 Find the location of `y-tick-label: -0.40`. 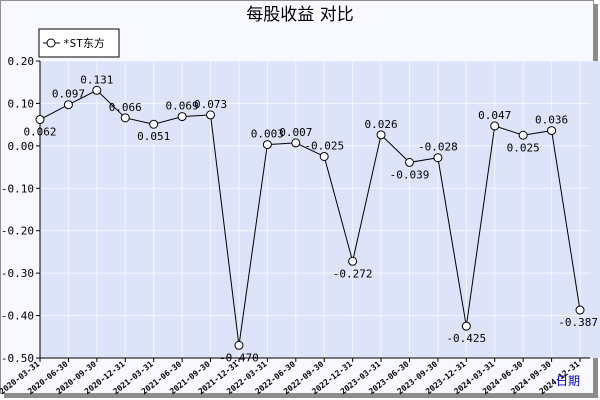

y-tick-label: -0.40 is located at coordinates (17, 316).